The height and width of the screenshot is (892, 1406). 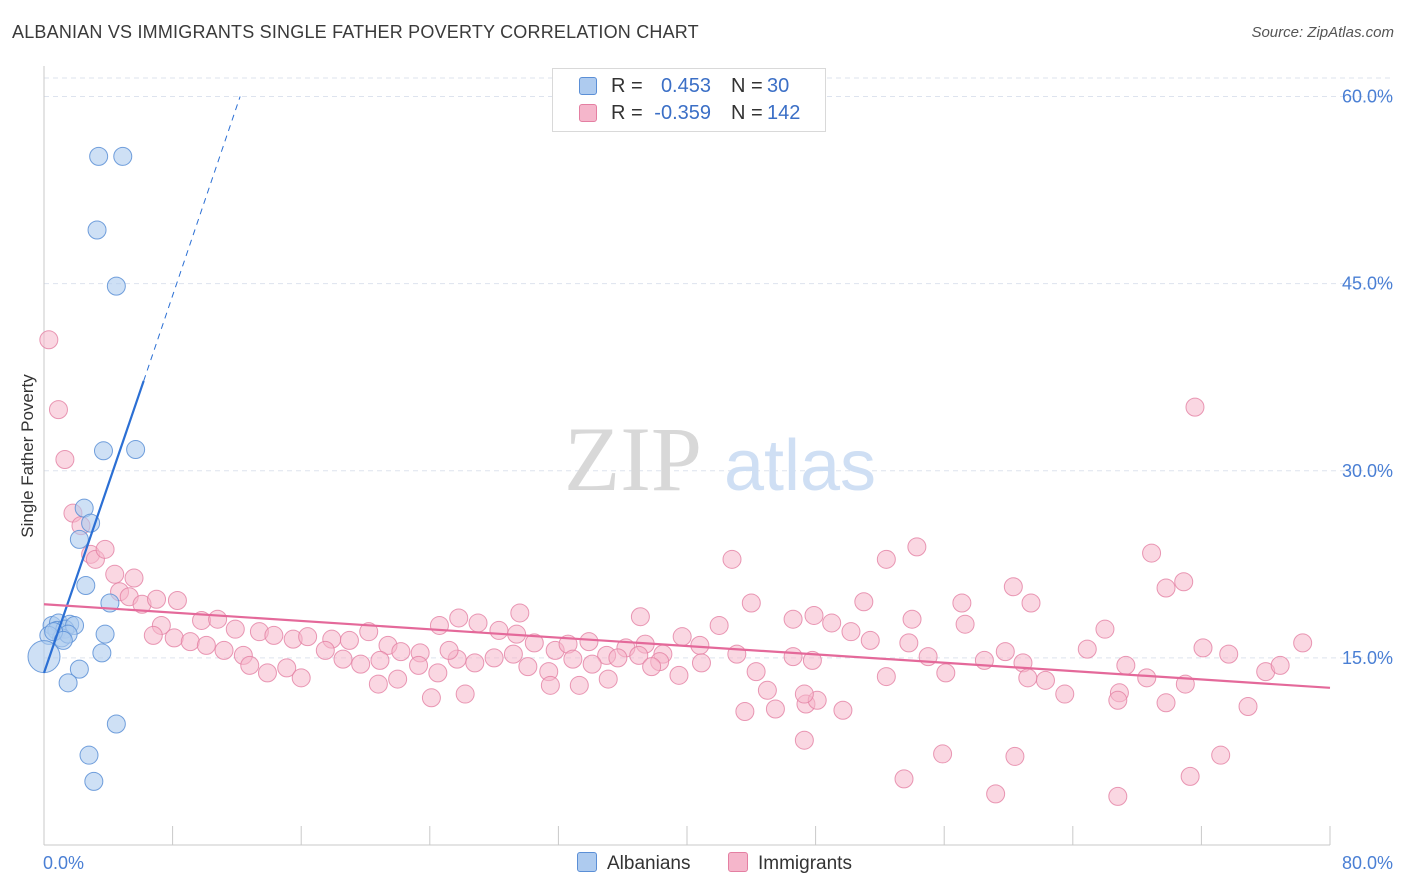 I want to click on y-tick-label: 30.0%, so click(x=1367, y=471).